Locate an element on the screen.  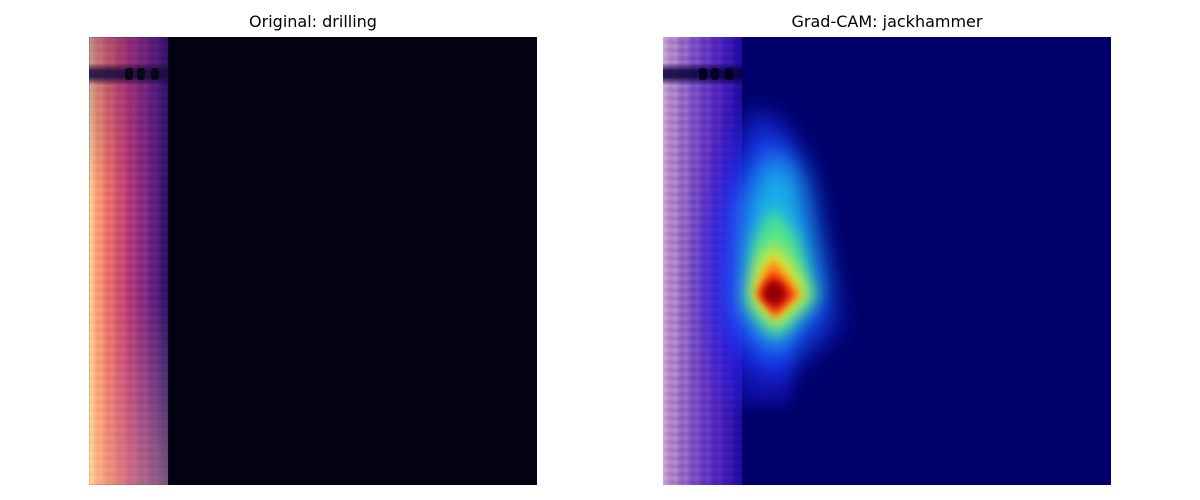
spectrogram-top-shade is located at coordinates (128, 117).